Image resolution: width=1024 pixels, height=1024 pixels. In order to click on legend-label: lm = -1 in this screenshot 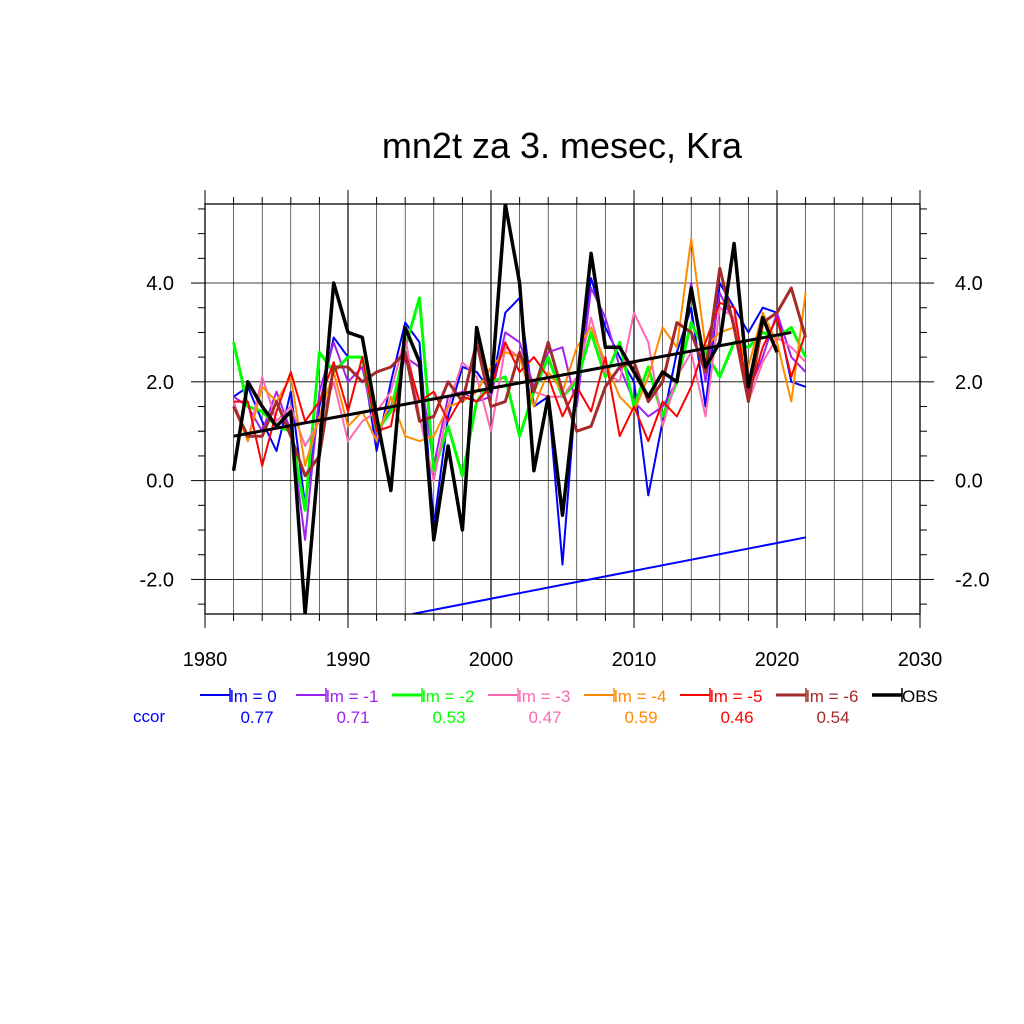, I will do `click(352, 696)`.